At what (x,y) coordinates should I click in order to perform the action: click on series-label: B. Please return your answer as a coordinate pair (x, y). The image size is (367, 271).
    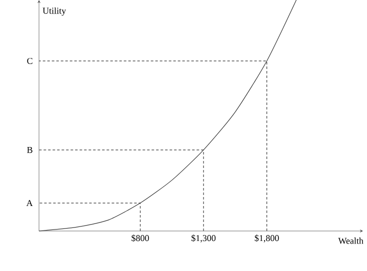
    Looking at the image, I should click on (29, 149).